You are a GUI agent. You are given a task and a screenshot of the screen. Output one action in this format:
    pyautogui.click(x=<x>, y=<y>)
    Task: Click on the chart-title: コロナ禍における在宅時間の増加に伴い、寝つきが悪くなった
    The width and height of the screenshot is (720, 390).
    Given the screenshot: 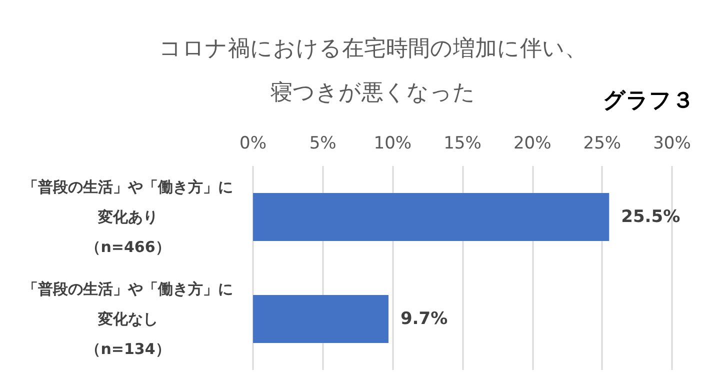 What is the action you would take?
    pyautogui.click(x=373, y=71)
    